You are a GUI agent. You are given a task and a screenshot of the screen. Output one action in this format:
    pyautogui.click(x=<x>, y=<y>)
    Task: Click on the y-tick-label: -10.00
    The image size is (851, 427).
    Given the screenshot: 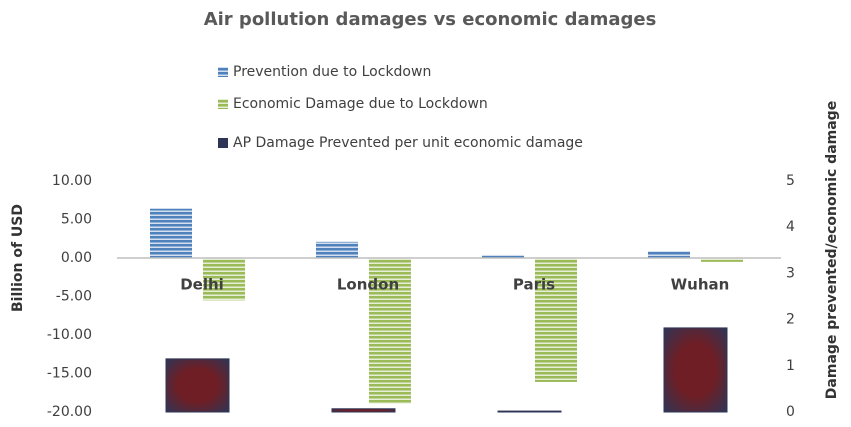 What is the action you would take?
    pyautogui.click(x=69, y=335)
    